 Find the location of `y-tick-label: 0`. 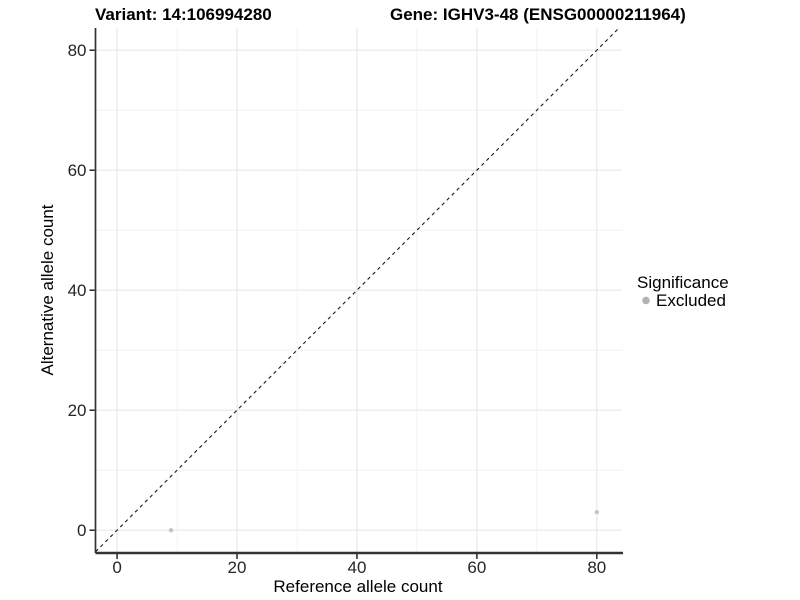

y-tick-label: 0 is located at coordinates (81, 530).